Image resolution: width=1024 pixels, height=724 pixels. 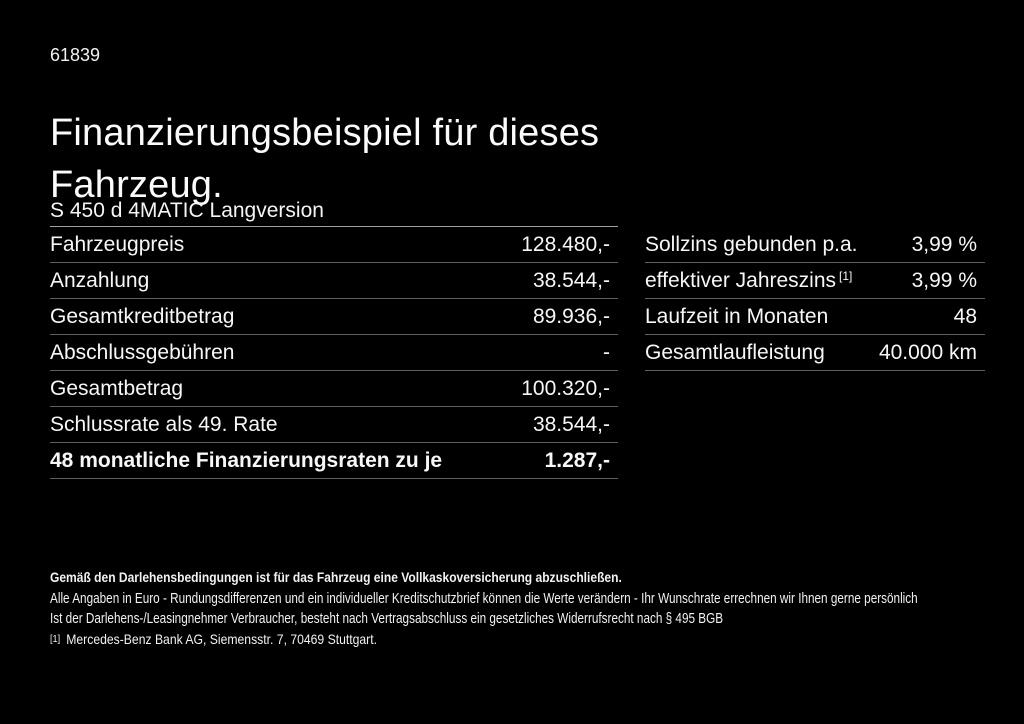 What do you see at coordinates (737, 316) in the screenshot?
I see `conditions-row-label: Laufzeit in Monaten` at bounding box center [737, 316].